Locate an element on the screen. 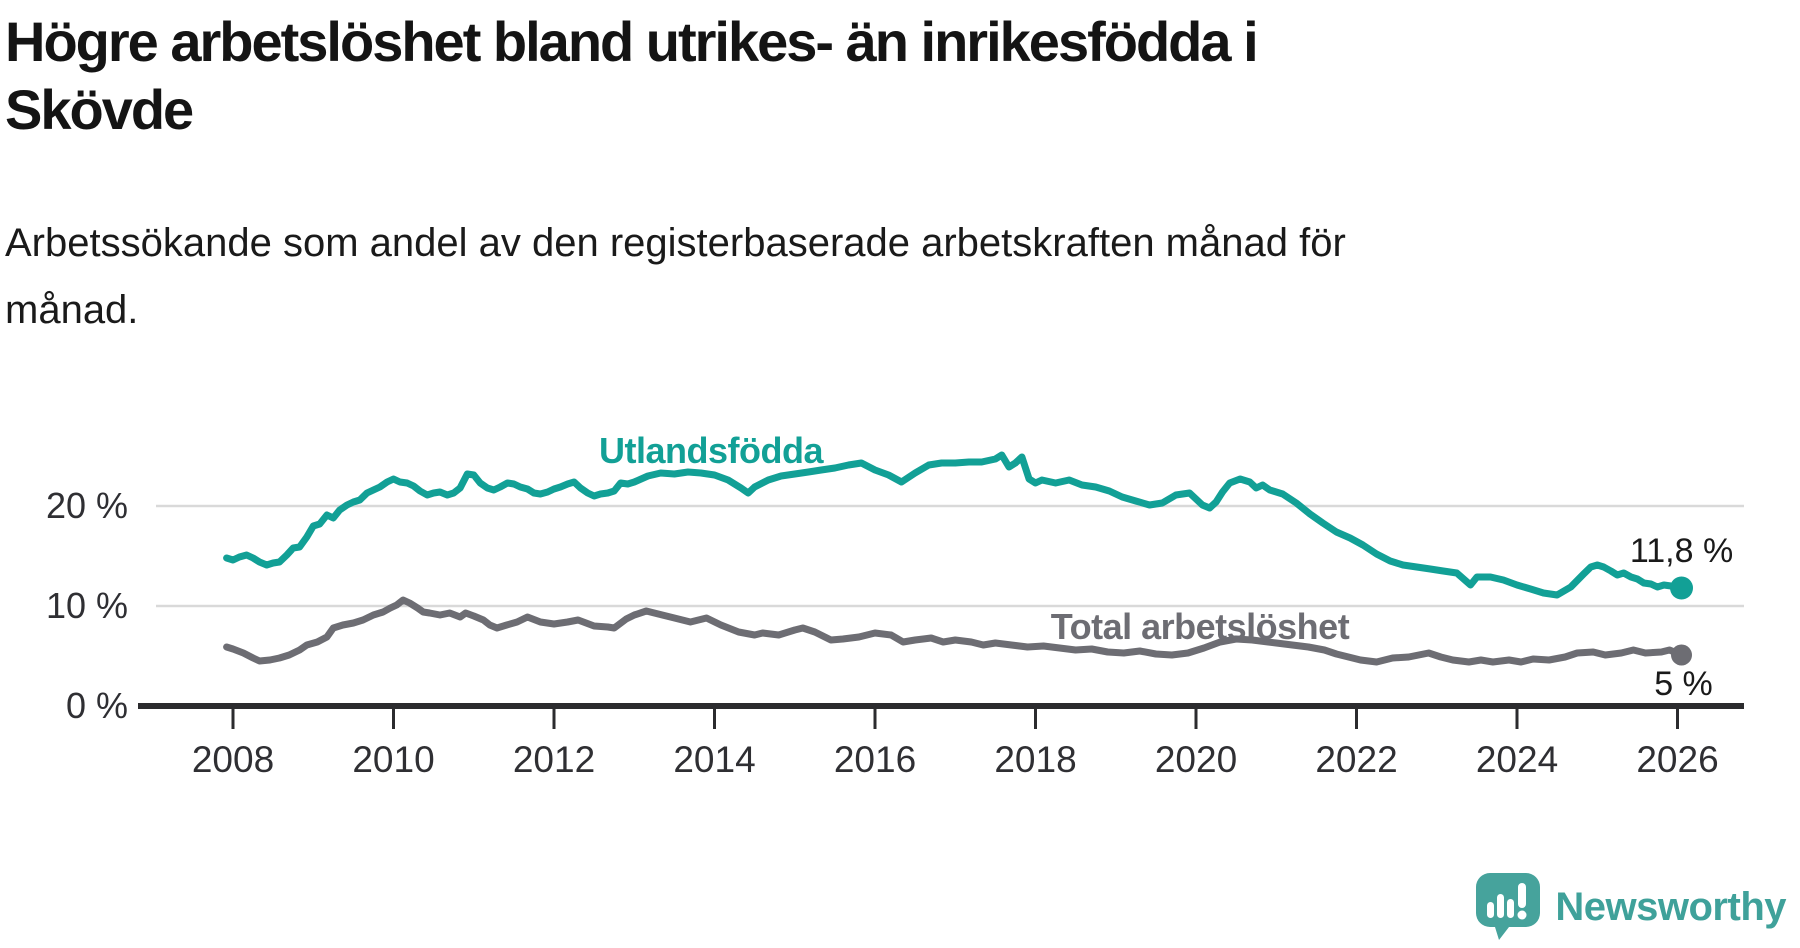  bar-chart-glyph is located at coordinates (1507, 901).